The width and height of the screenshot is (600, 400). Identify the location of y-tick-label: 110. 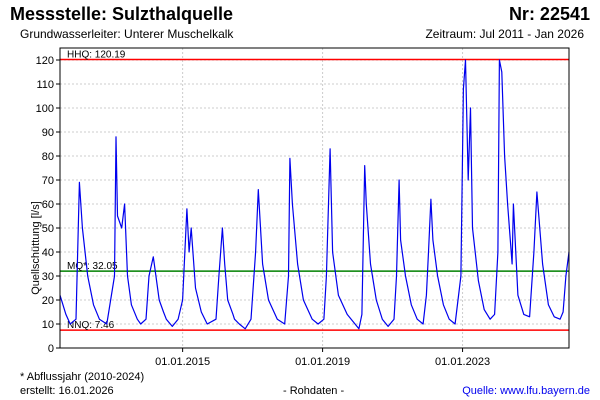
(45, 85).